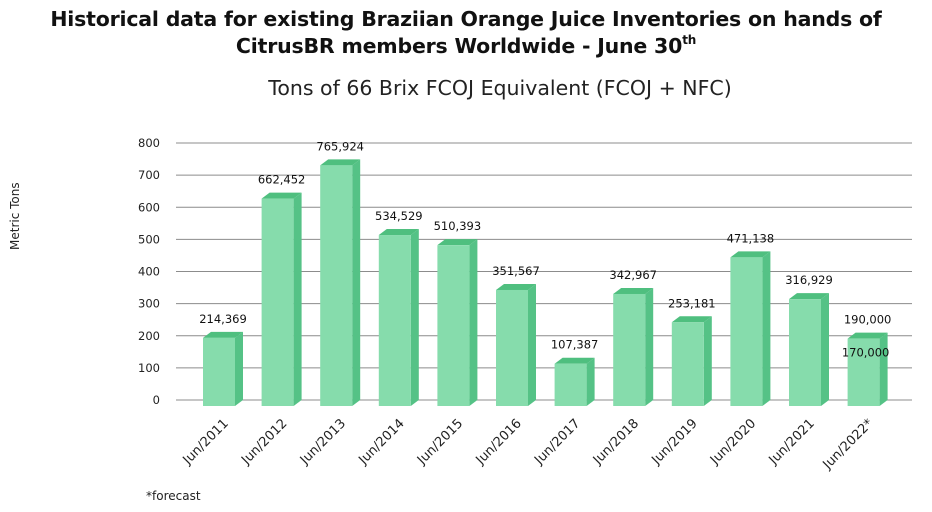  I want to click on y-tick-label: 200, so click(149, 336).